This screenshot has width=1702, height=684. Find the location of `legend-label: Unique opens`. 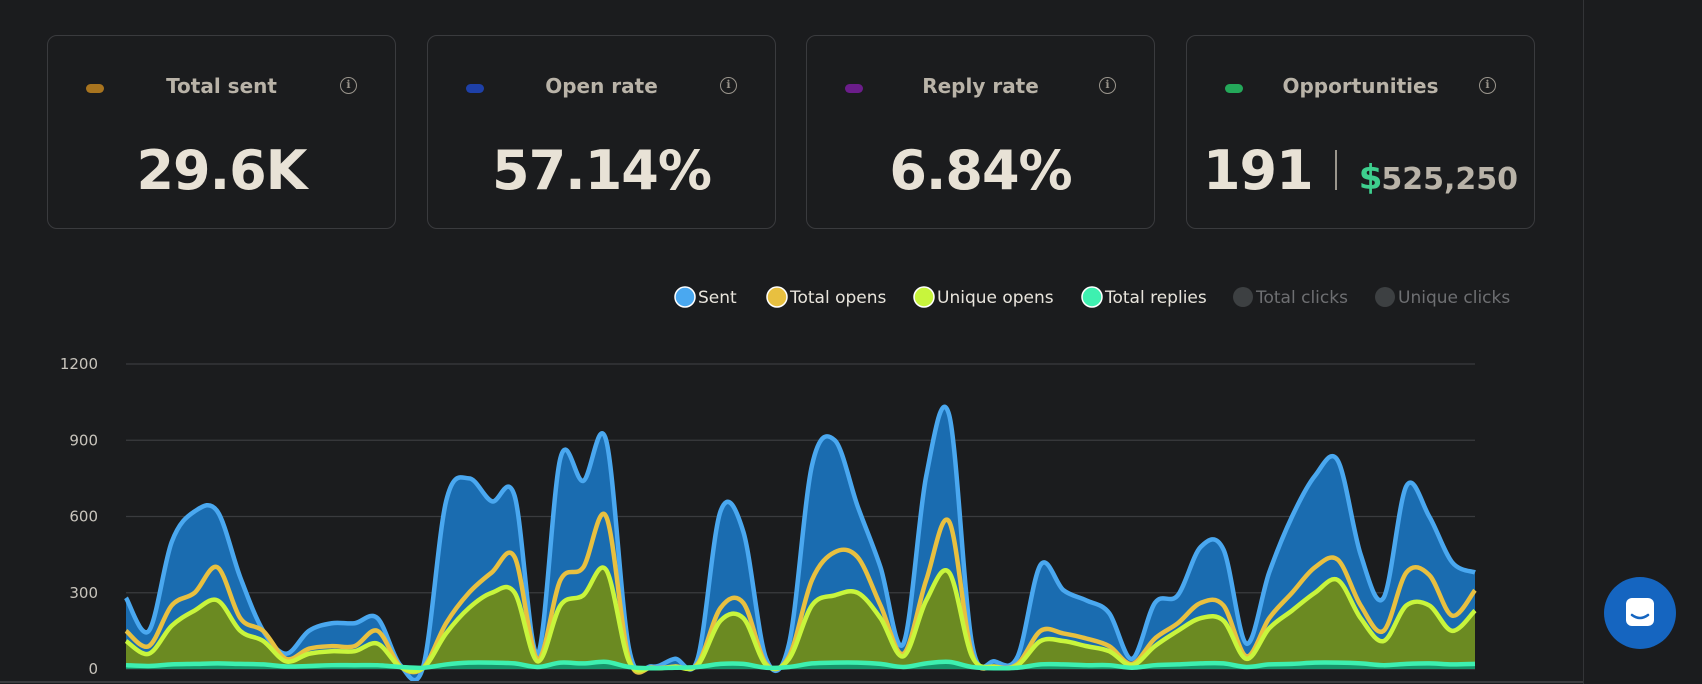

legend-label: Unique opens is located at coordinates (995, 298).